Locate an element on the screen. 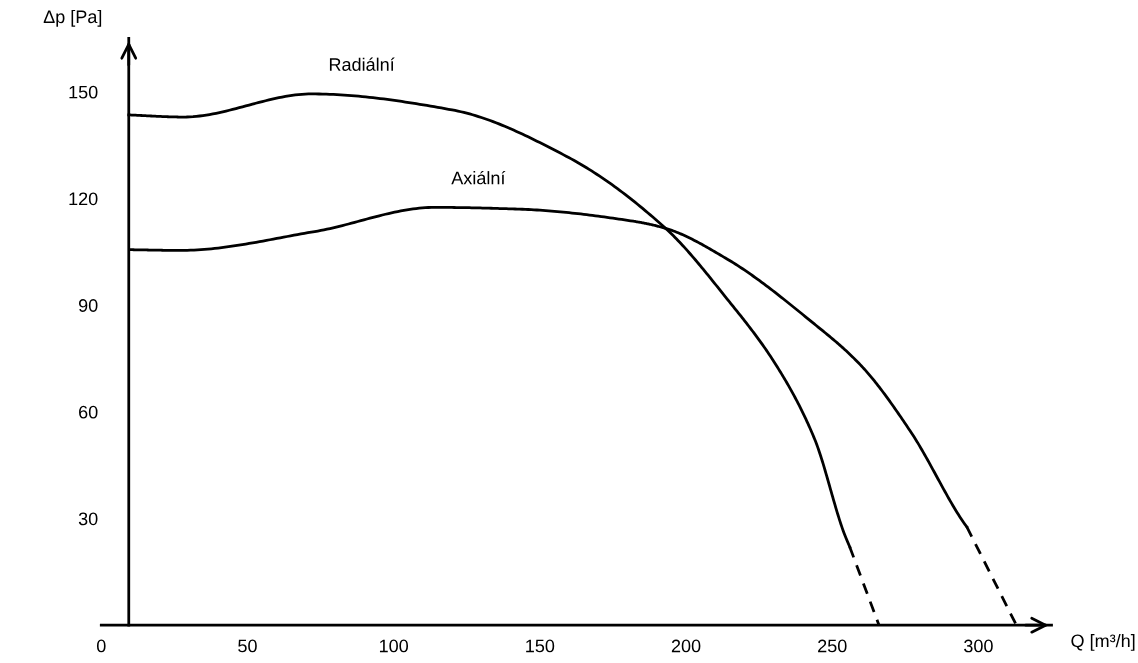 The height and width of the screenshot is (663, 1138). x-tick-label: 200 is located at coordinates (686, 646).